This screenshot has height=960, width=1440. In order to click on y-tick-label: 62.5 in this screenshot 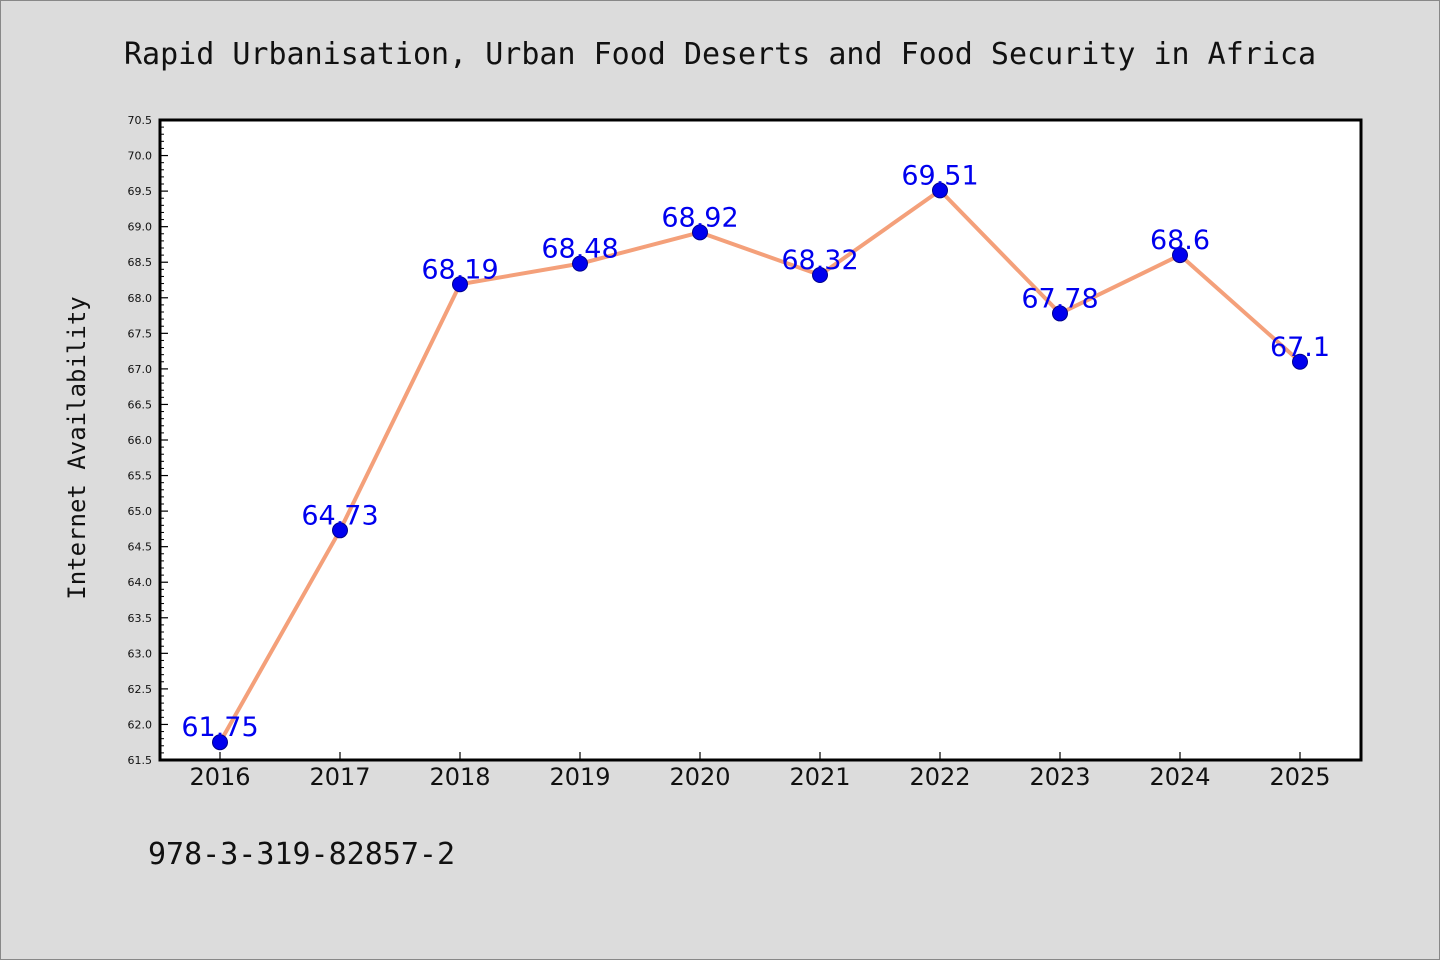, I will do `click(140, 689)`.